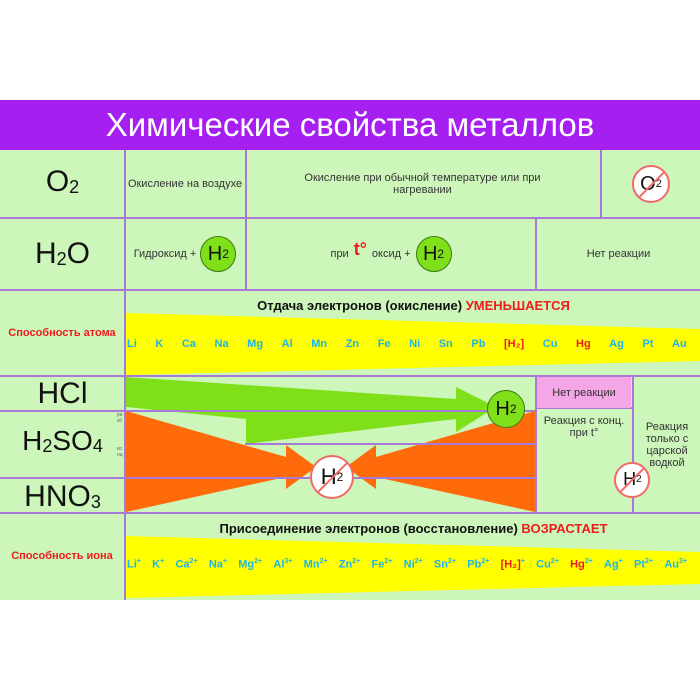  Describe the element at coordinates (62, 556) in the screenshot. I see `ion-ability-label: Способность иона` at that location.